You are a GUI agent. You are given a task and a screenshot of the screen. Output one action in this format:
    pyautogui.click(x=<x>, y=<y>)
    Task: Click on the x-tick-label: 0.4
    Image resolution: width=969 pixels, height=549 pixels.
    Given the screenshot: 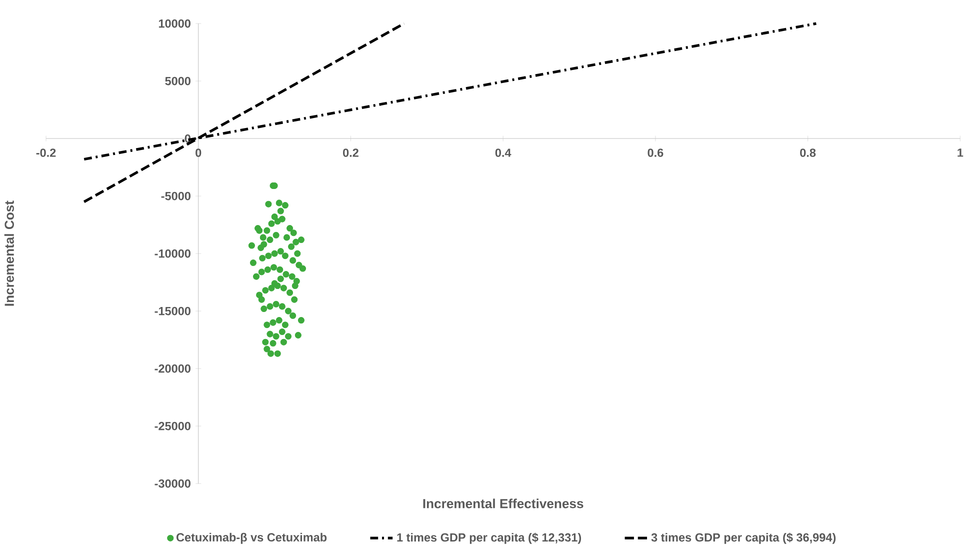 What is the action you would take?
    pyautogui.click(x=503, y=153)
    